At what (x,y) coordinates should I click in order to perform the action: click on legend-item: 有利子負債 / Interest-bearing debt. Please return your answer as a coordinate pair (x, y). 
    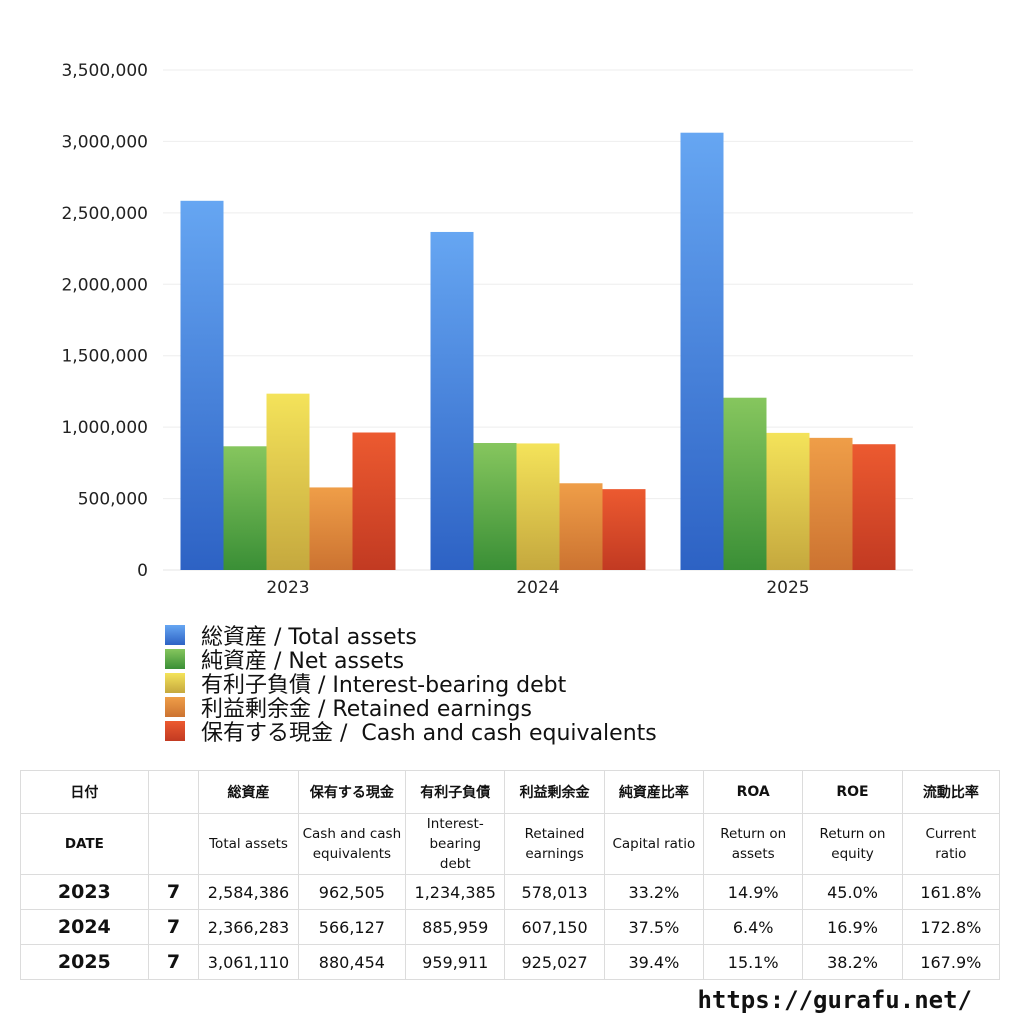
    Looking at the image, I should click on (411, 684).